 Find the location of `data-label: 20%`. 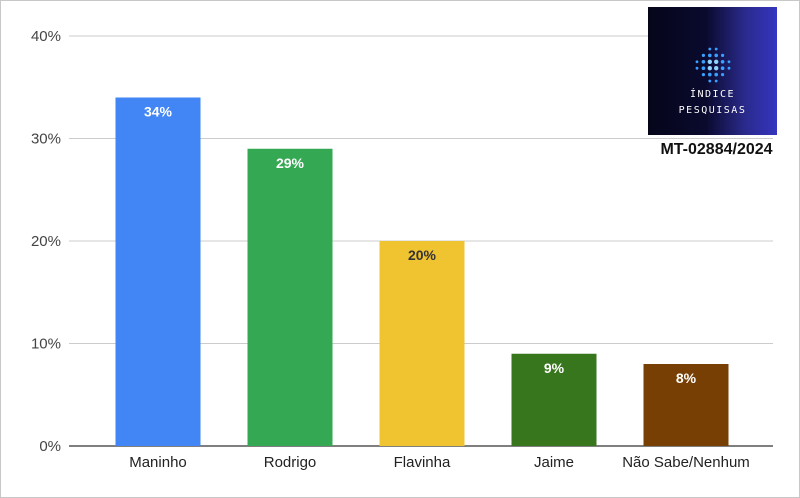

data-label: 20% is located at coordinates (422, 255).